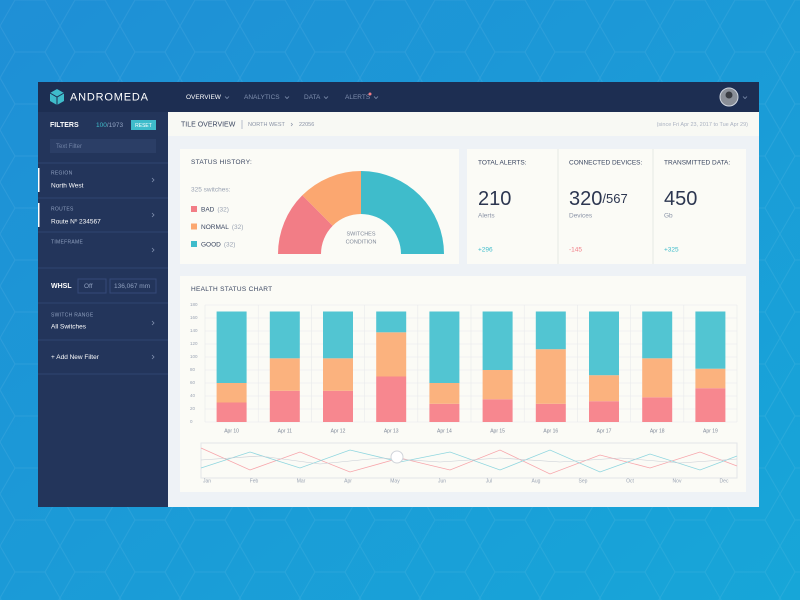 Image resolution: width=800 pixels, height=600 pixels. What do you see at coordinates (463, 124) in the screenshot?
I see `breadcrumb-bar` at bounding box center [463, 124].